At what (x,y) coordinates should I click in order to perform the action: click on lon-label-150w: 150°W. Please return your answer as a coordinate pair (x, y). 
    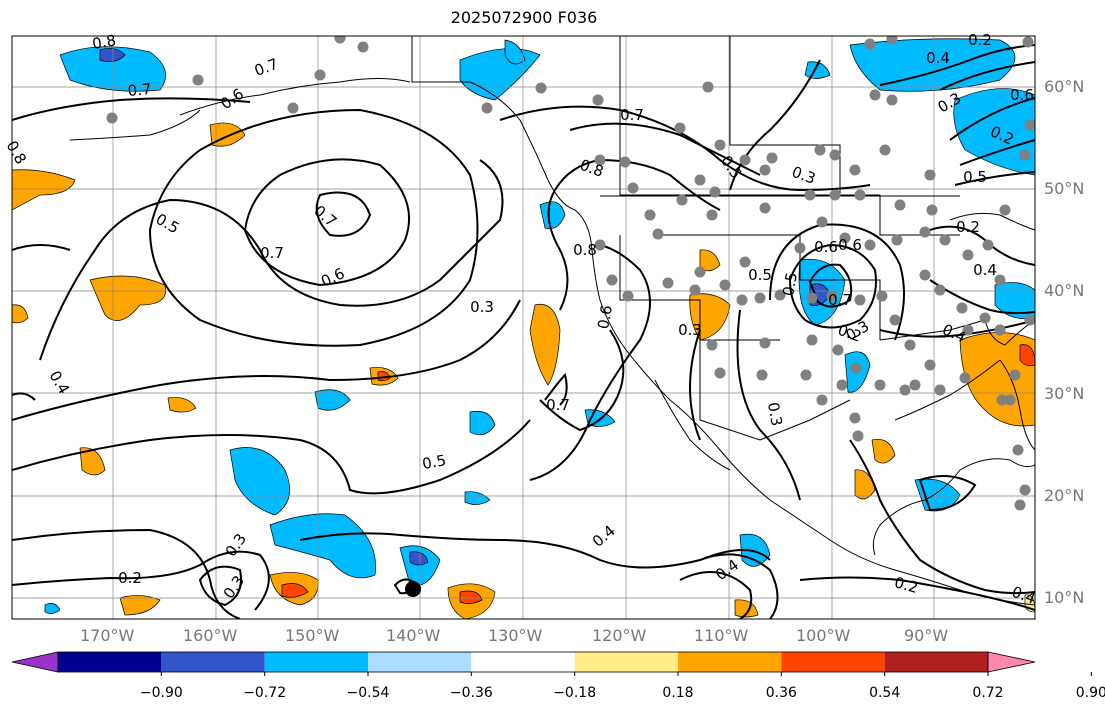
    Looking at the image, I should click on (312, 635).